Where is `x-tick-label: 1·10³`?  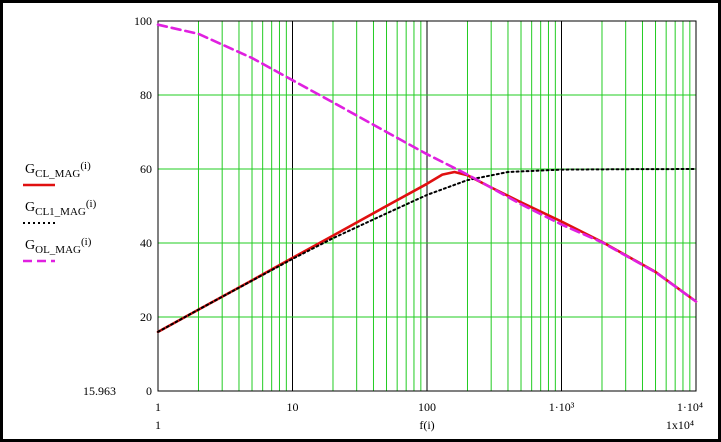 x-tick-label: 1·10³ is located at coordinates (562, 407).